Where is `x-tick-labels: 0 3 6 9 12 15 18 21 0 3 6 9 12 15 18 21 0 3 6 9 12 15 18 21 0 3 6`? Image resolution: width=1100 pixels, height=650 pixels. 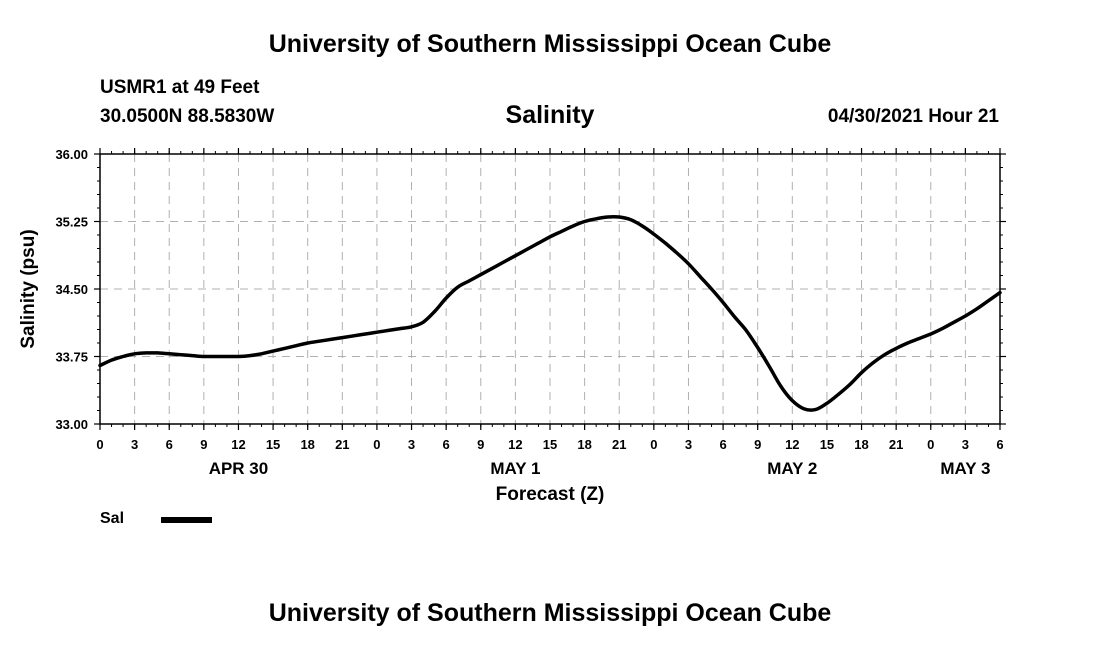 x-tick-labels: 0 3 6 9 12 15 18 21 0 3 6 9 12 15 18 21 0 3 6 9 12 15 18 21 0 3 6 is located at coordinates (549, 444).